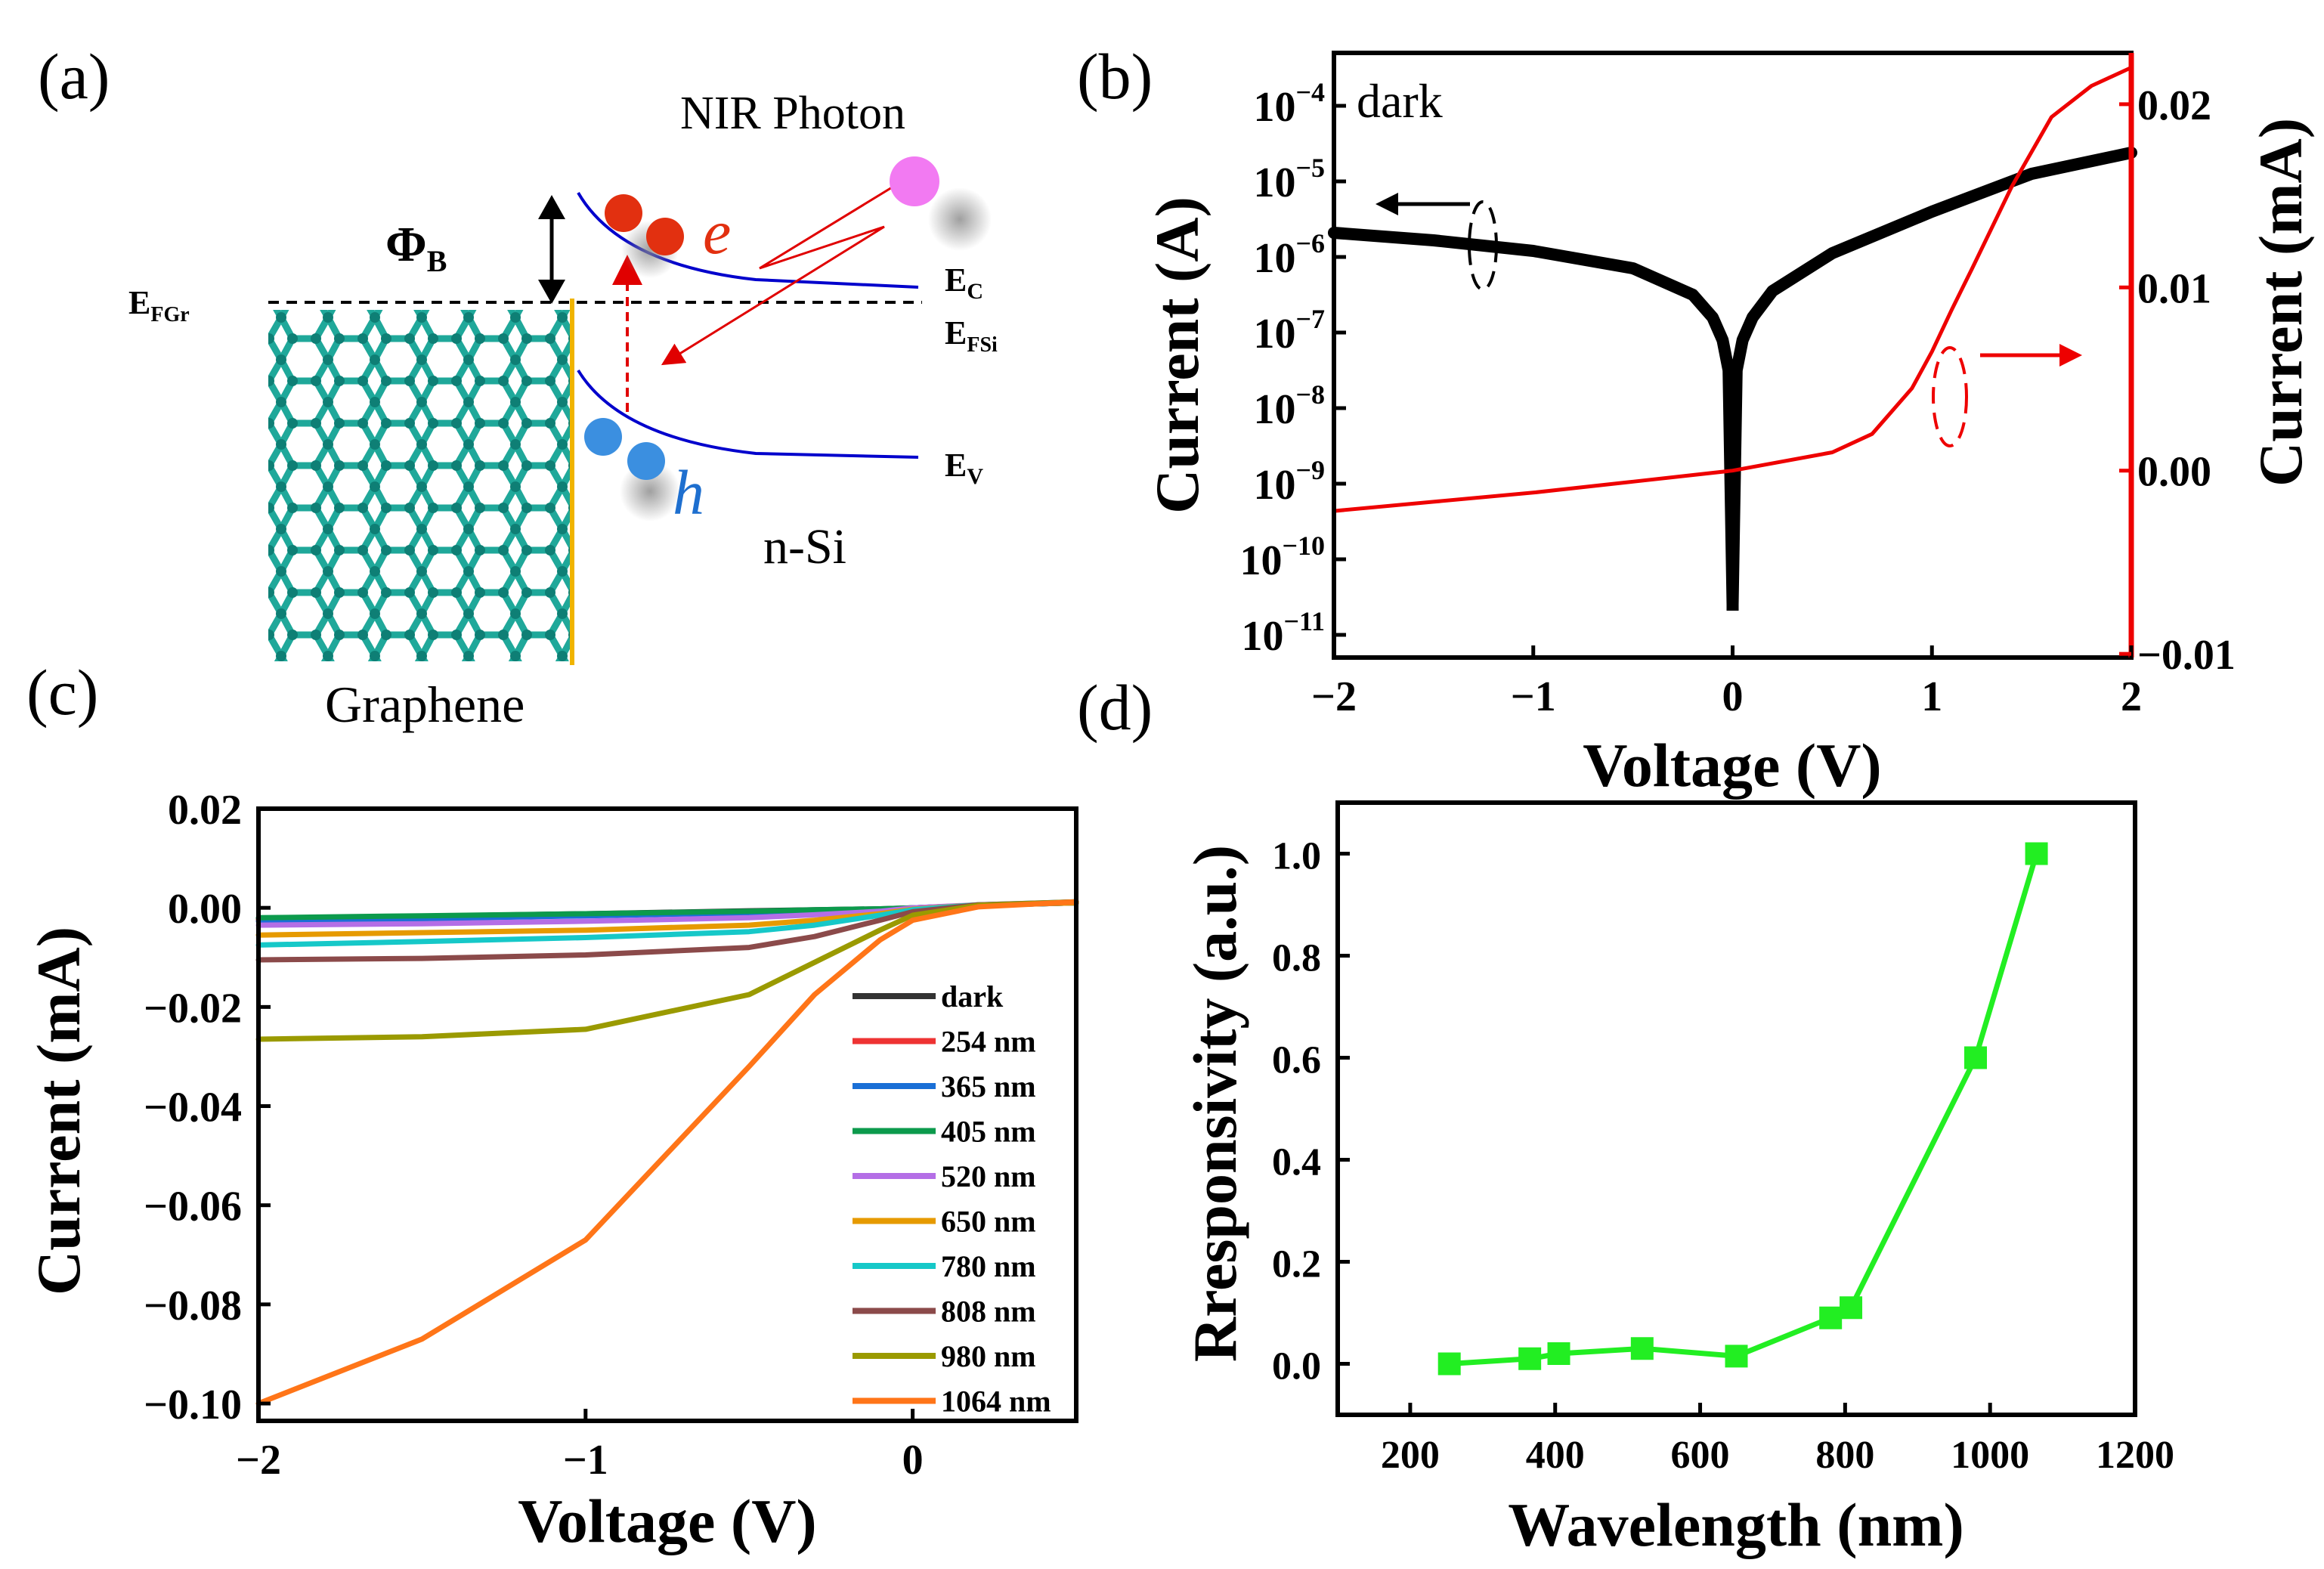 The width and height of the screenshot is (2324, 1569). Describe the element at coordinates (778, 275) in the screenshot. I see `photon-path` at that location.